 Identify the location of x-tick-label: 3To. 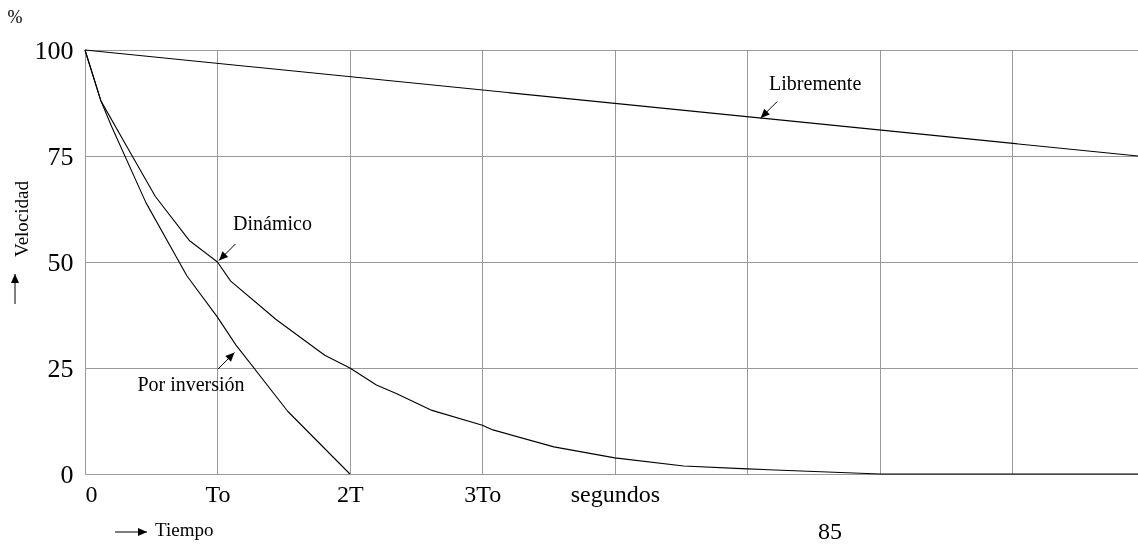
(483, 493).